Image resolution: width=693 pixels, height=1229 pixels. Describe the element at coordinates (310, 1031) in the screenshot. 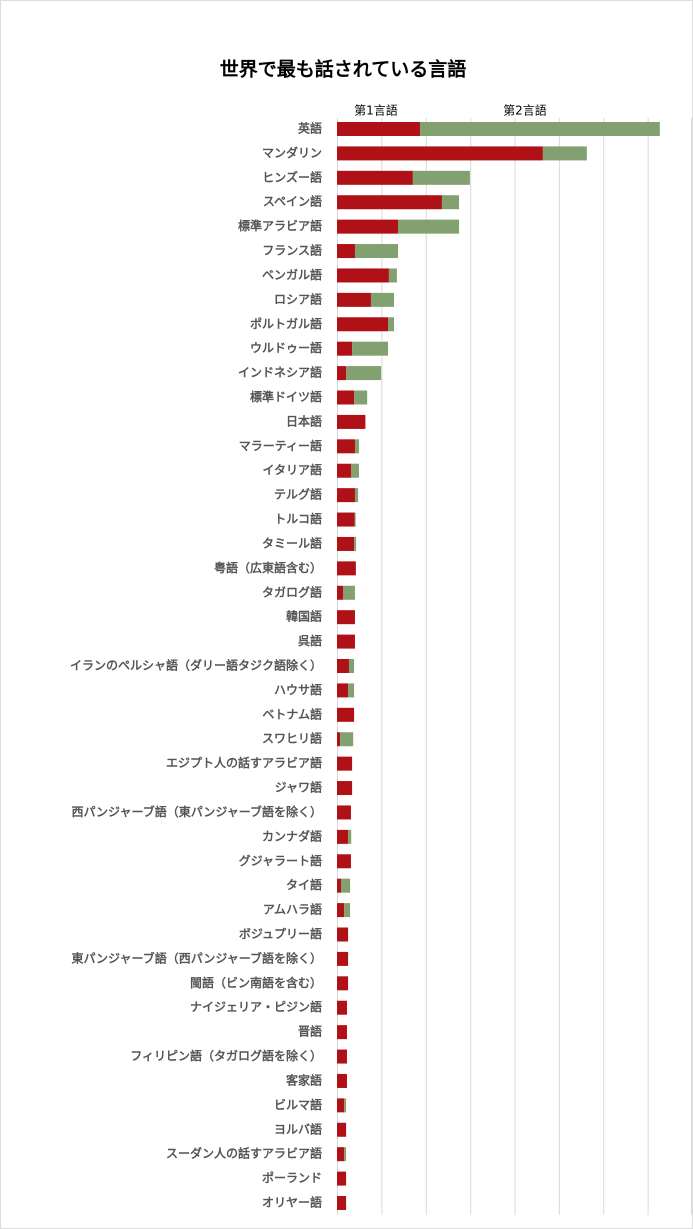

I see `category-label: 晋語` at that location.